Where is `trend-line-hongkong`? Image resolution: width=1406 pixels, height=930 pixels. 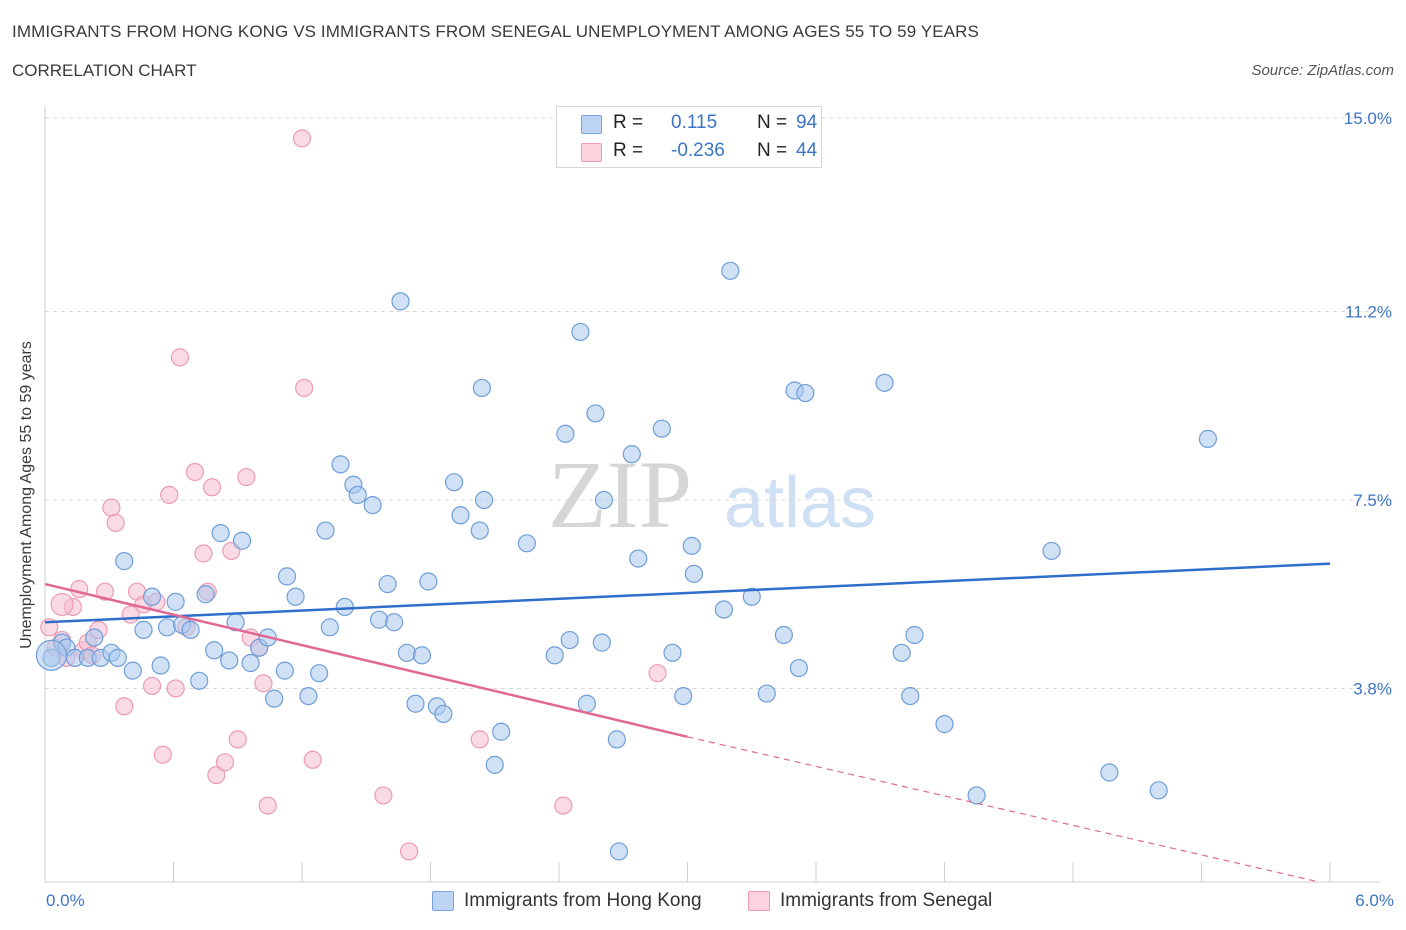 trend-line-hongkong is located at coordinates (687, 593).